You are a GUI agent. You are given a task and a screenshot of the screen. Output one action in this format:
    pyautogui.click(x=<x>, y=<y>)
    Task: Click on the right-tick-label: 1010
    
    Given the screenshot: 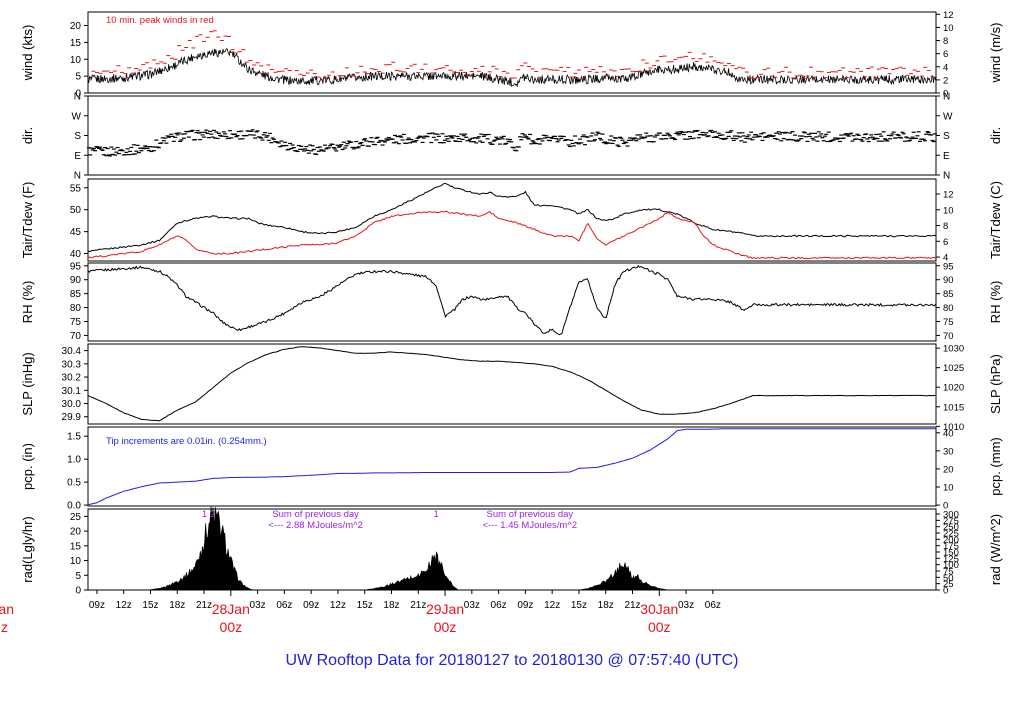 What is the action you would take?
    pyautogui.click(x=953, y=427)
    